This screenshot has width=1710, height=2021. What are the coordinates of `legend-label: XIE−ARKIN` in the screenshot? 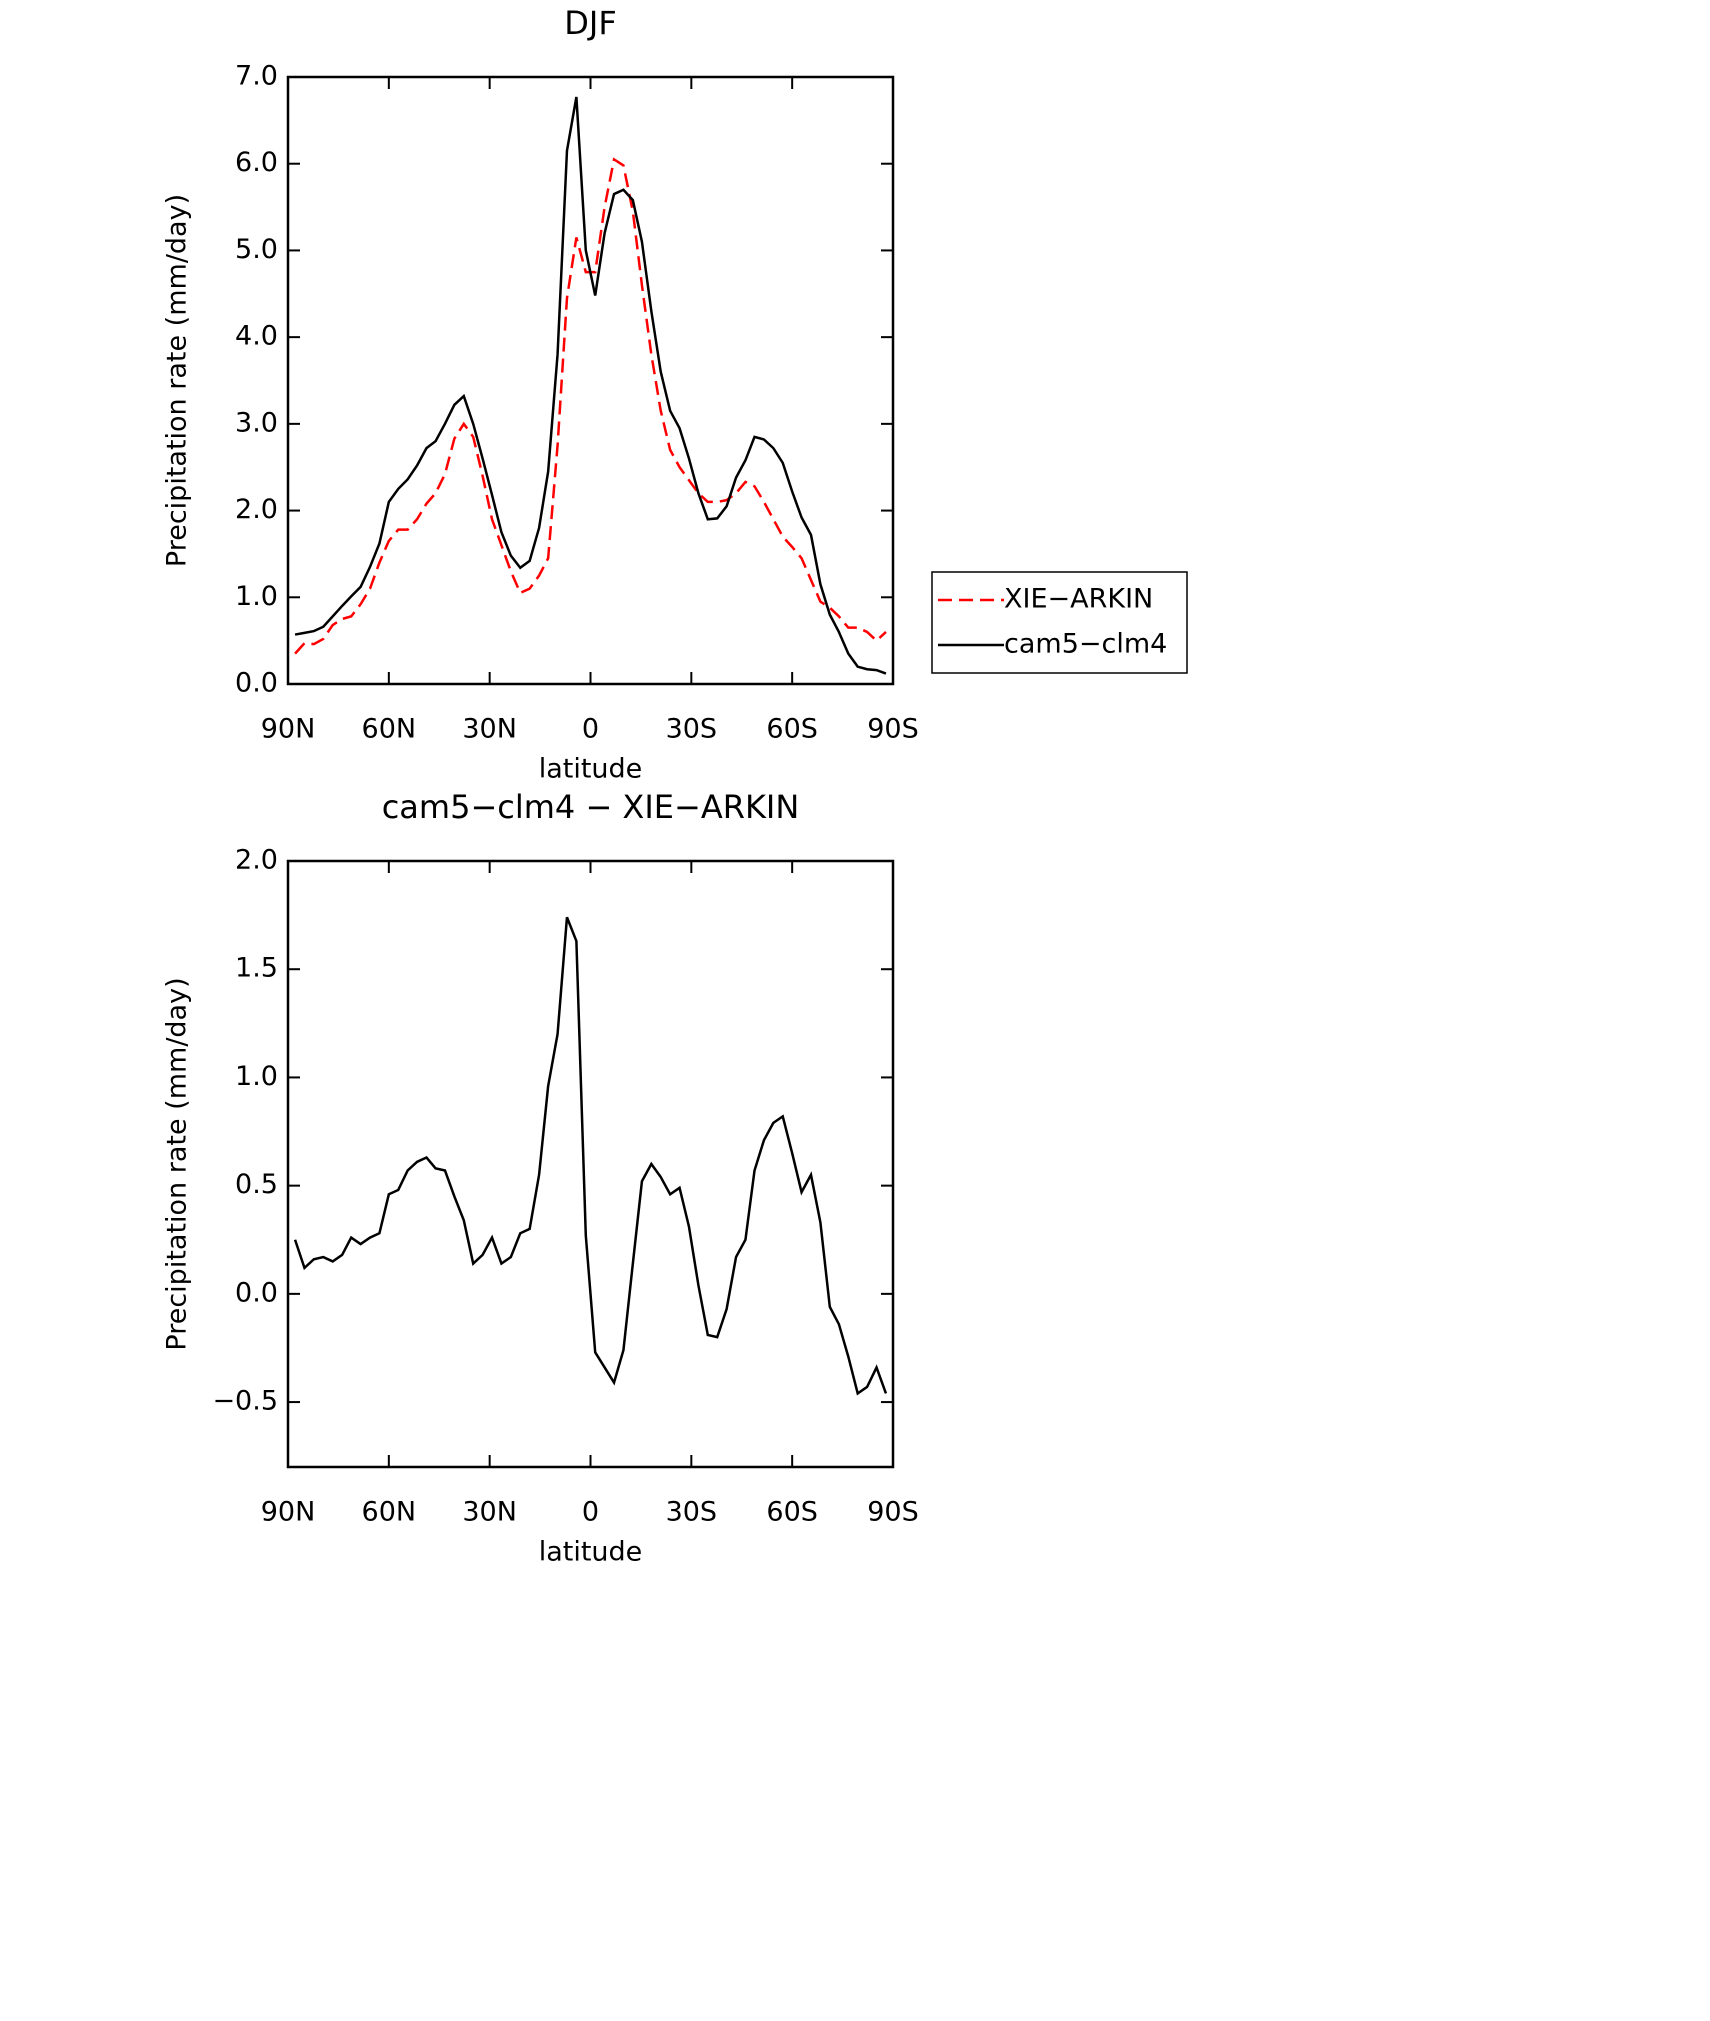 It's located at (1078, 599).